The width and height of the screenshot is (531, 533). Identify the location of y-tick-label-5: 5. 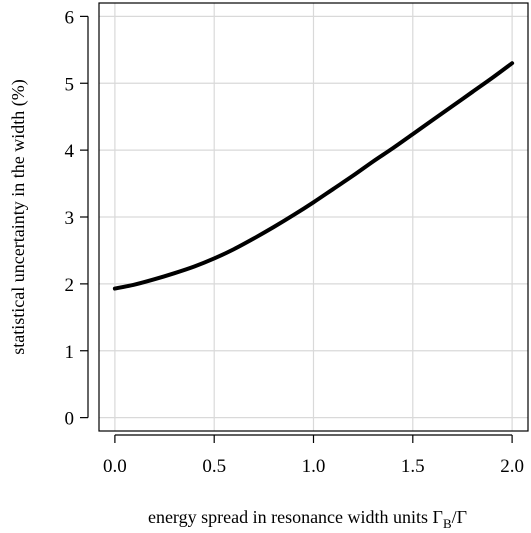
(70, 84).